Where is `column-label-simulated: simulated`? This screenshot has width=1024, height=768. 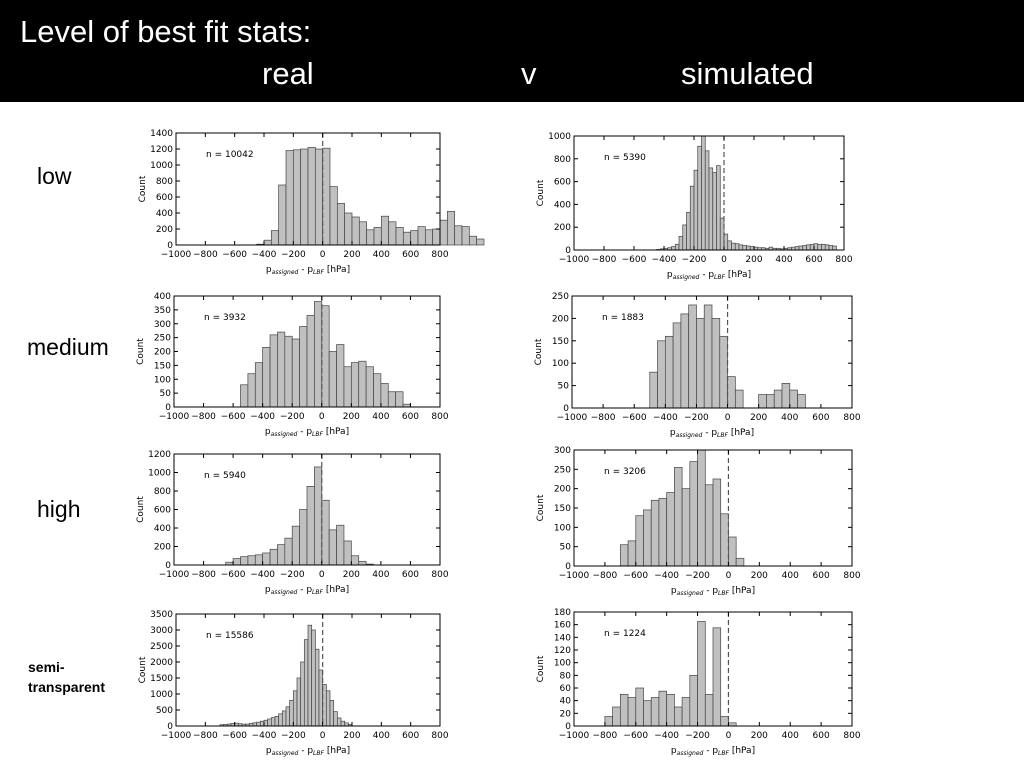 column-label-simulated: simulated is located at coordinates (747, 73).